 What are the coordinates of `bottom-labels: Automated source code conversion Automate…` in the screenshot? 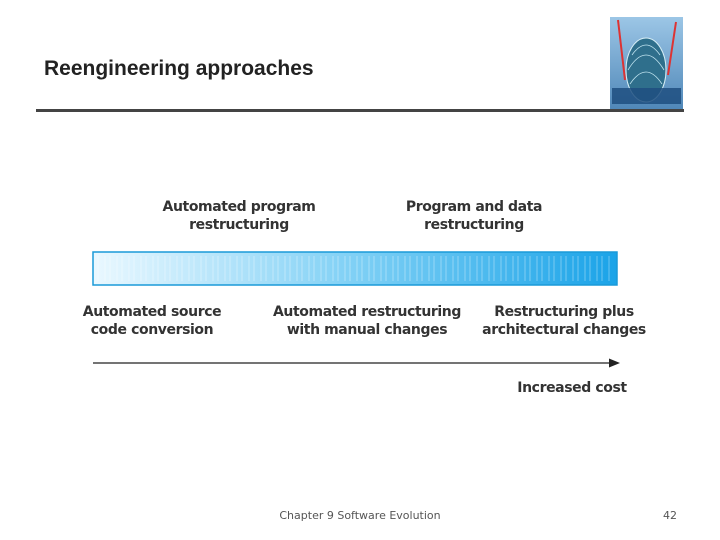 It's located at (365, 321).